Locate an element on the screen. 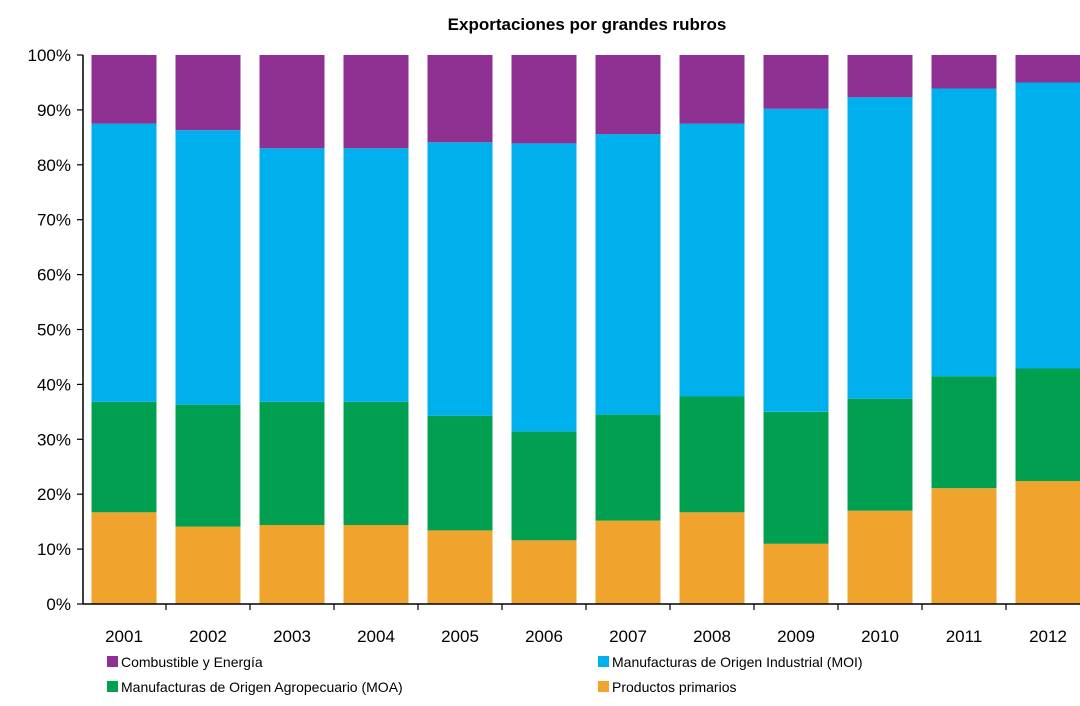 The width and height of the screenshot is (1080, 706). bar-segment-2002-s2 is located at coordinates (208, 267).